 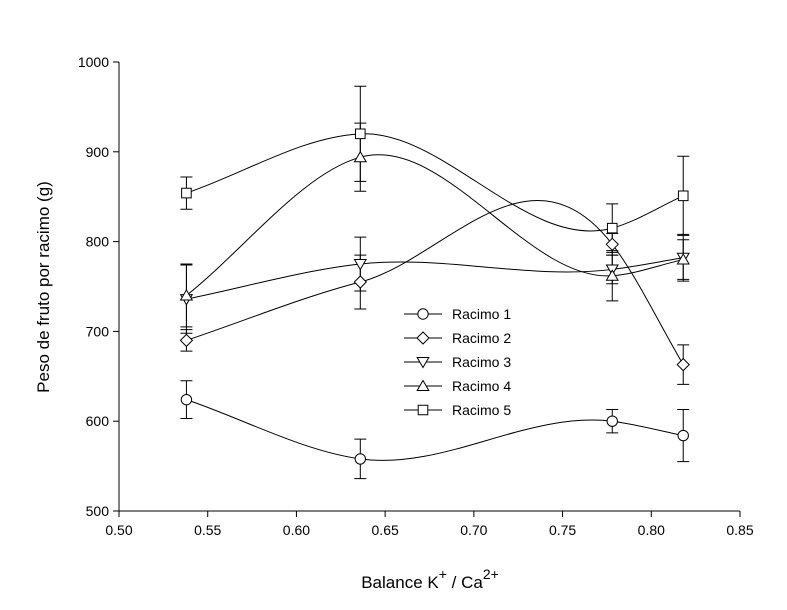 I want to click on x-axis-title-main: Balance K, so click(x=400, y=582).